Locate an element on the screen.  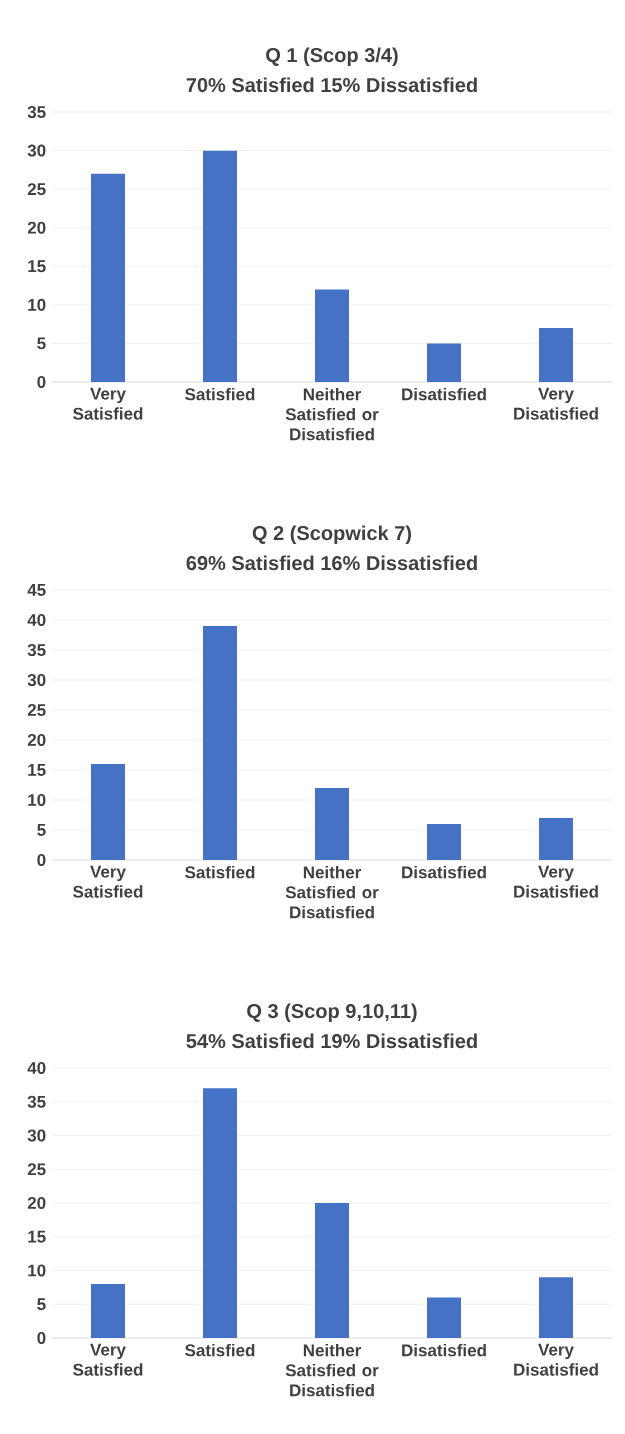
chart-subtitle: 69% Satisfied 16% Dissatisfied is located at coordinates (331, 563).